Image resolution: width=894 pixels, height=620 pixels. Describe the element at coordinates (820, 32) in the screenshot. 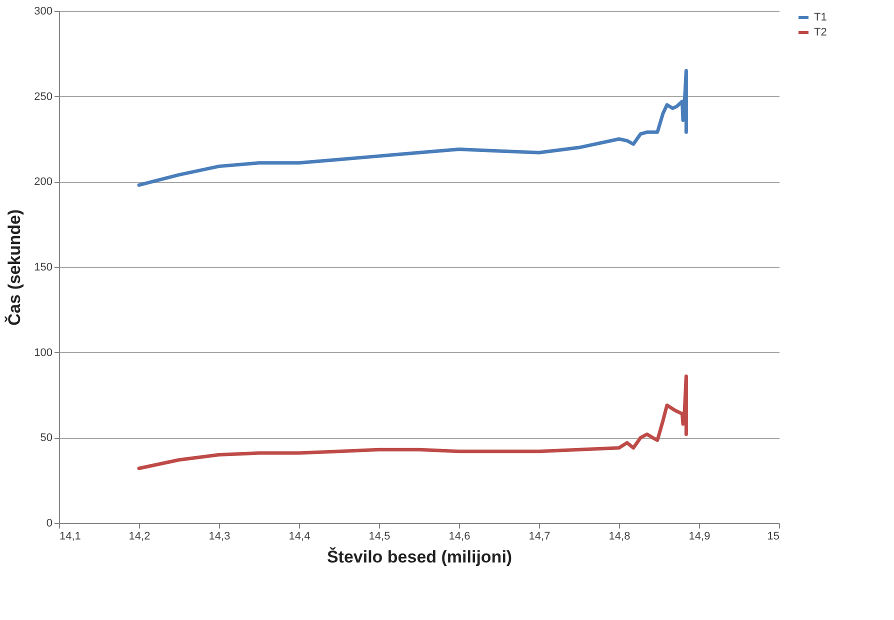

I see `legend-label: T2` at that location.